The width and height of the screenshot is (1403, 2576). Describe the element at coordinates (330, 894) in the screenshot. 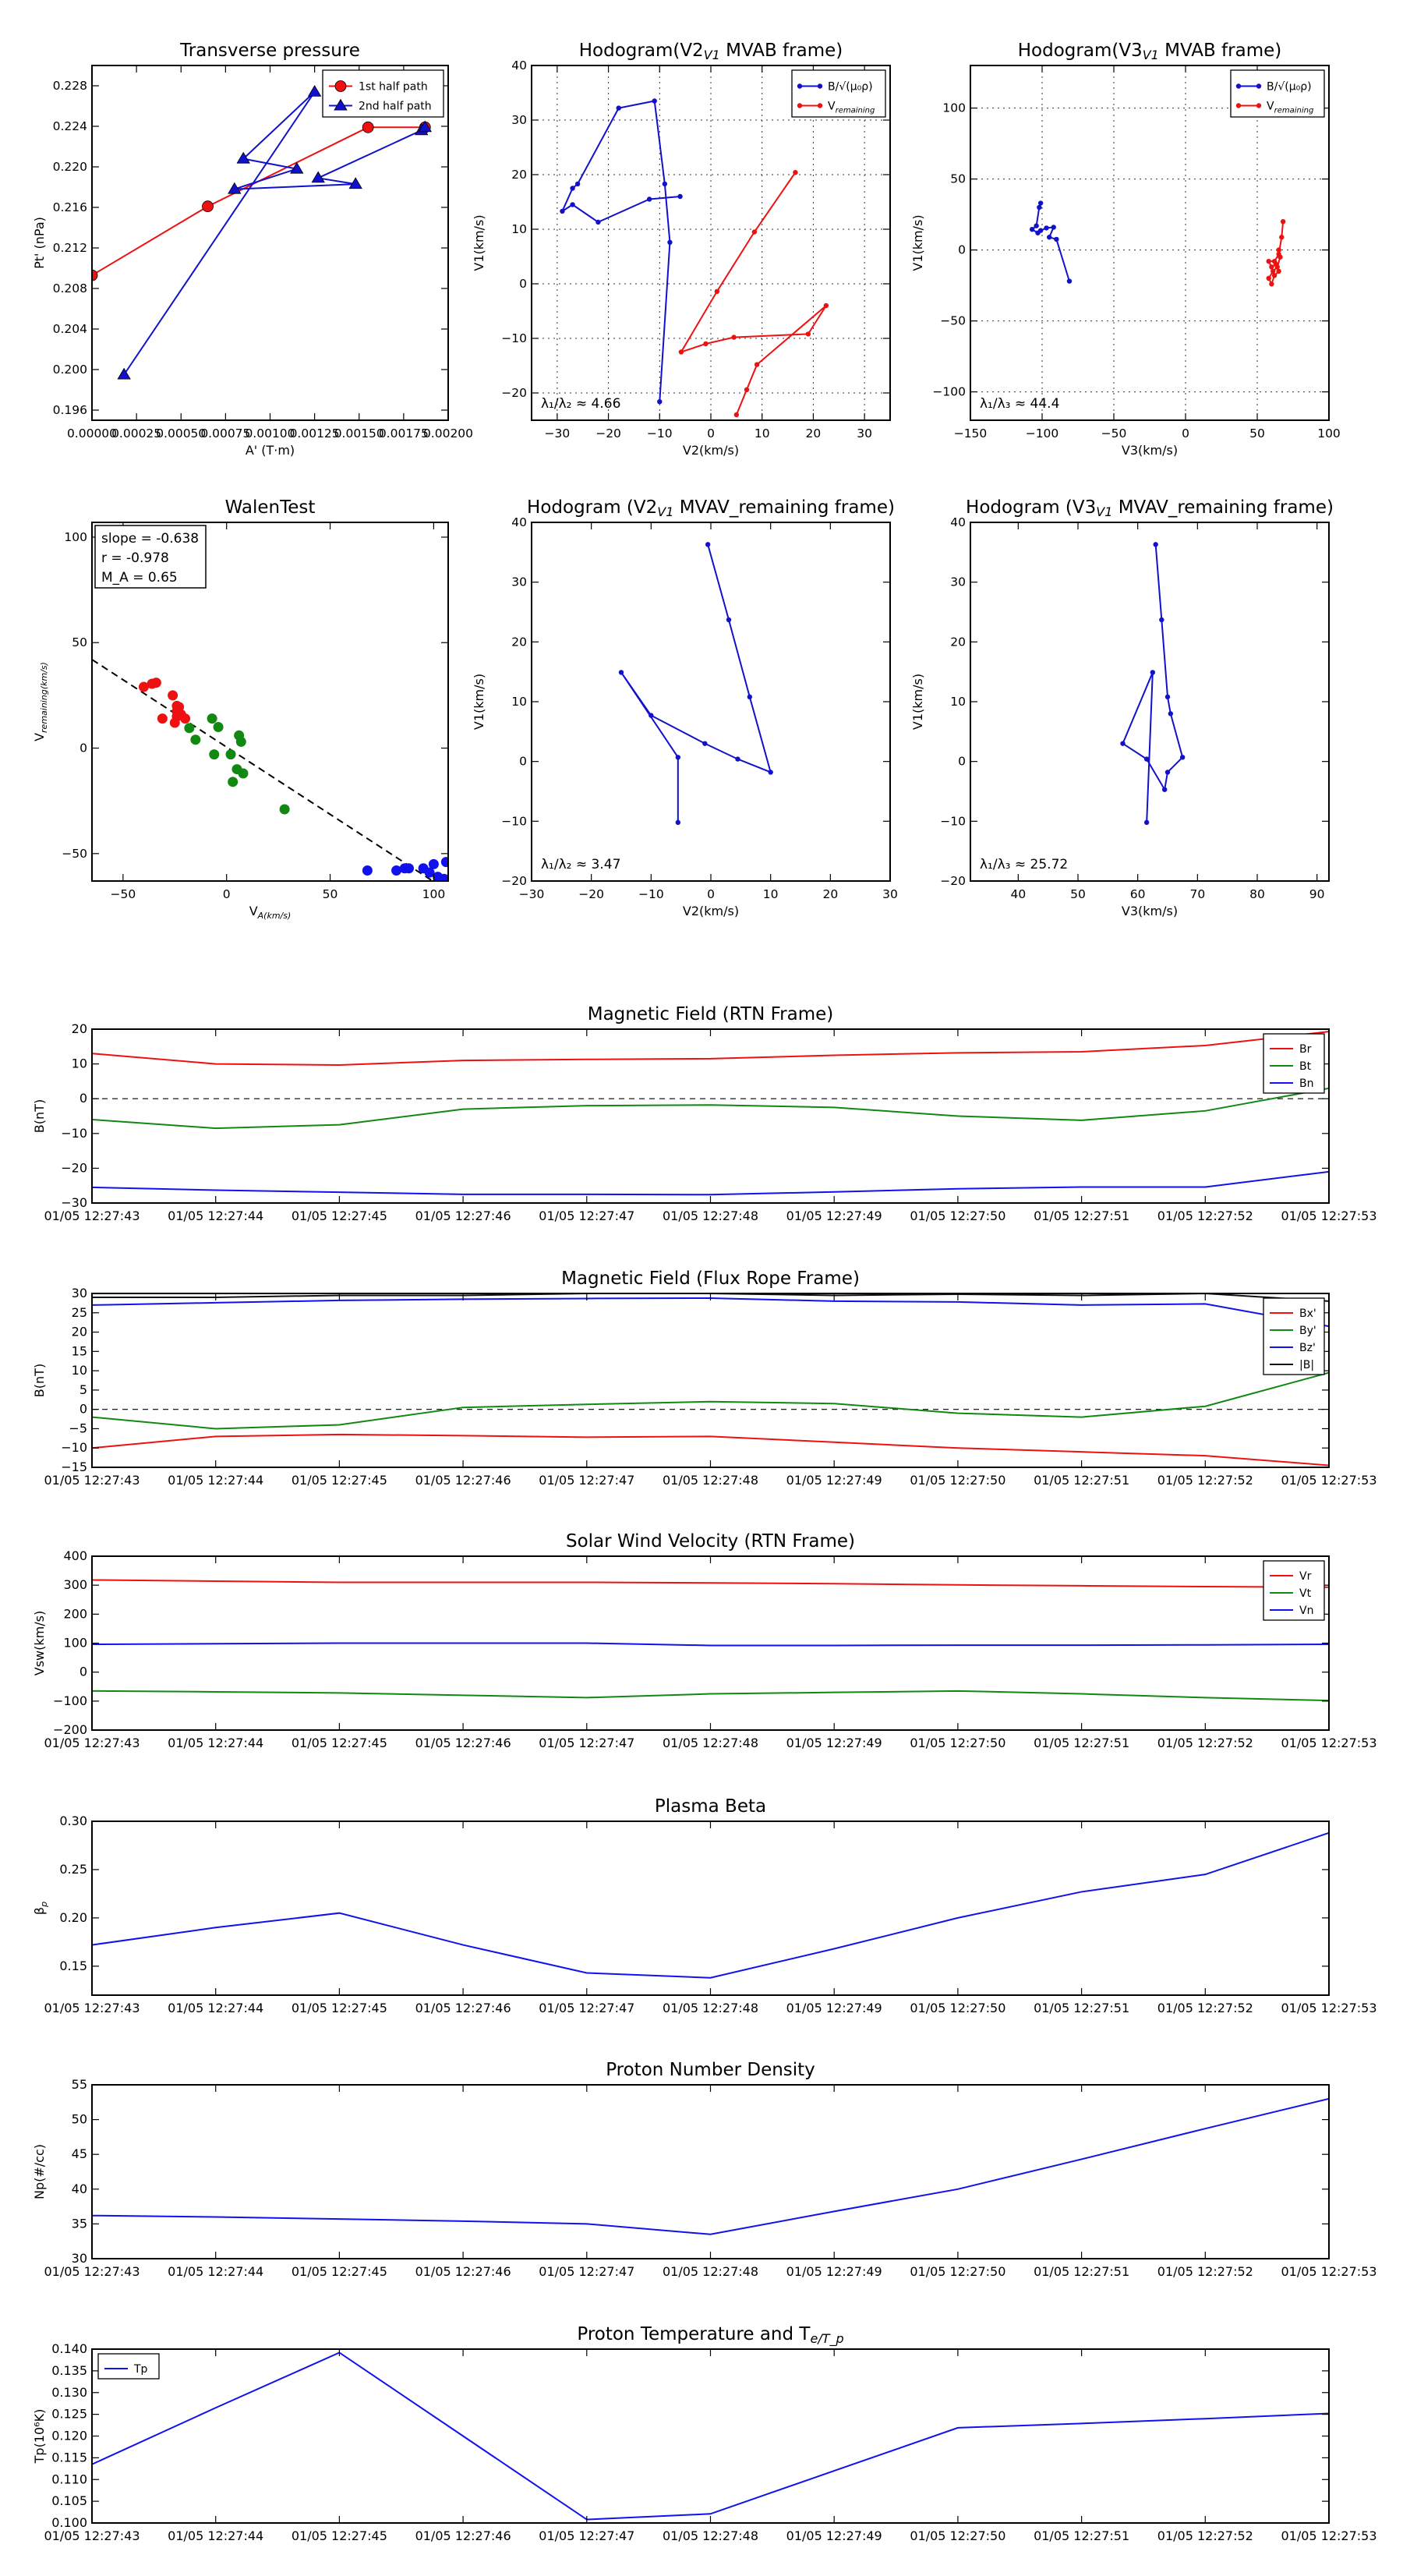

I see `x-tick-label: 50` at that location.